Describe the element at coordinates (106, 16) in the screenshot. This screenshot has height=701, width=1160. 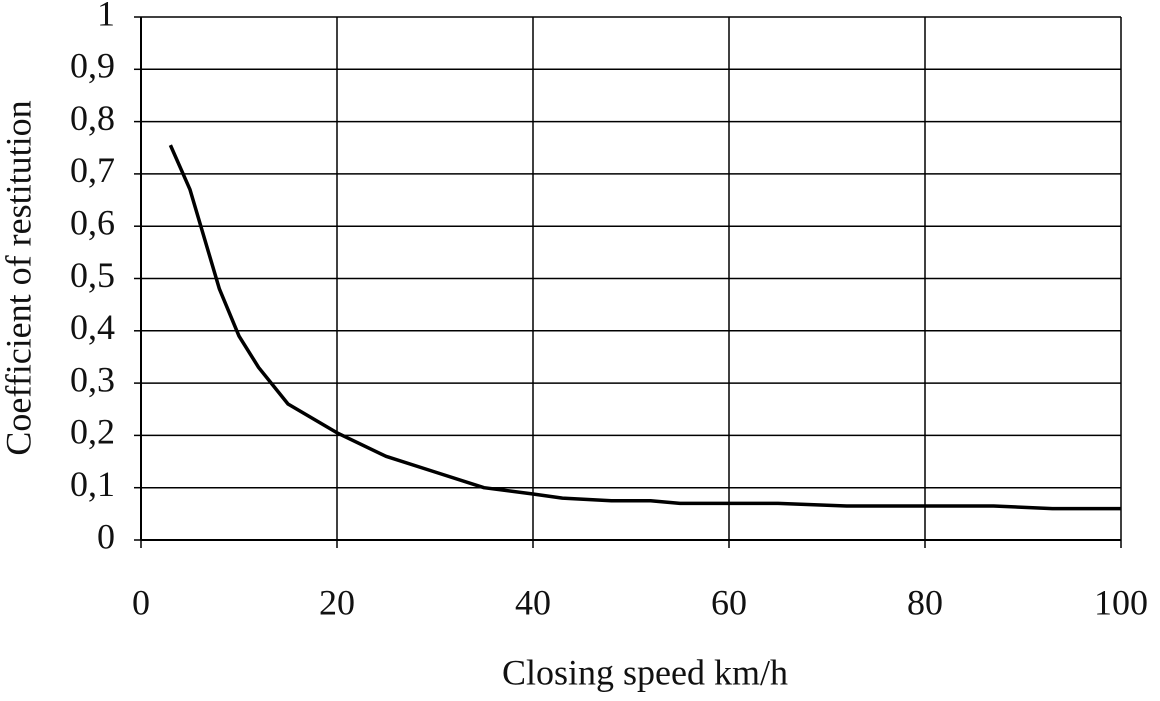
I see `y-tick-label: 1` at that location.